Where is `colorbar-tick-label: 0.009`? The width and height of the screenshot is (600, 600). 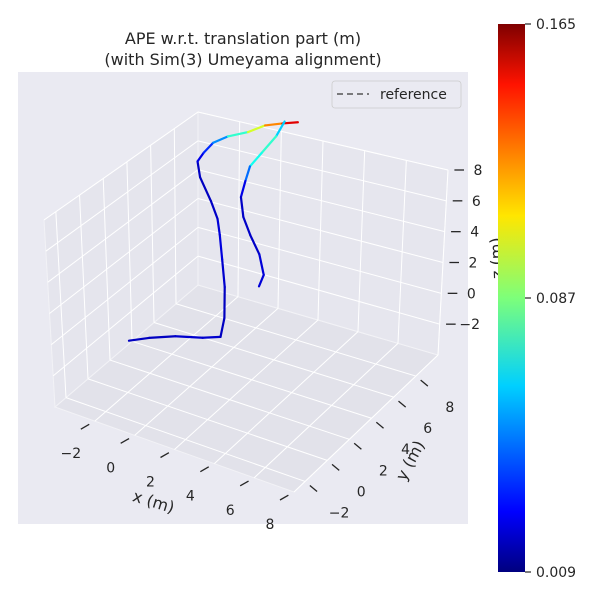 colorbar-tick-label: 0.009 is located at coordinates (556, 573).